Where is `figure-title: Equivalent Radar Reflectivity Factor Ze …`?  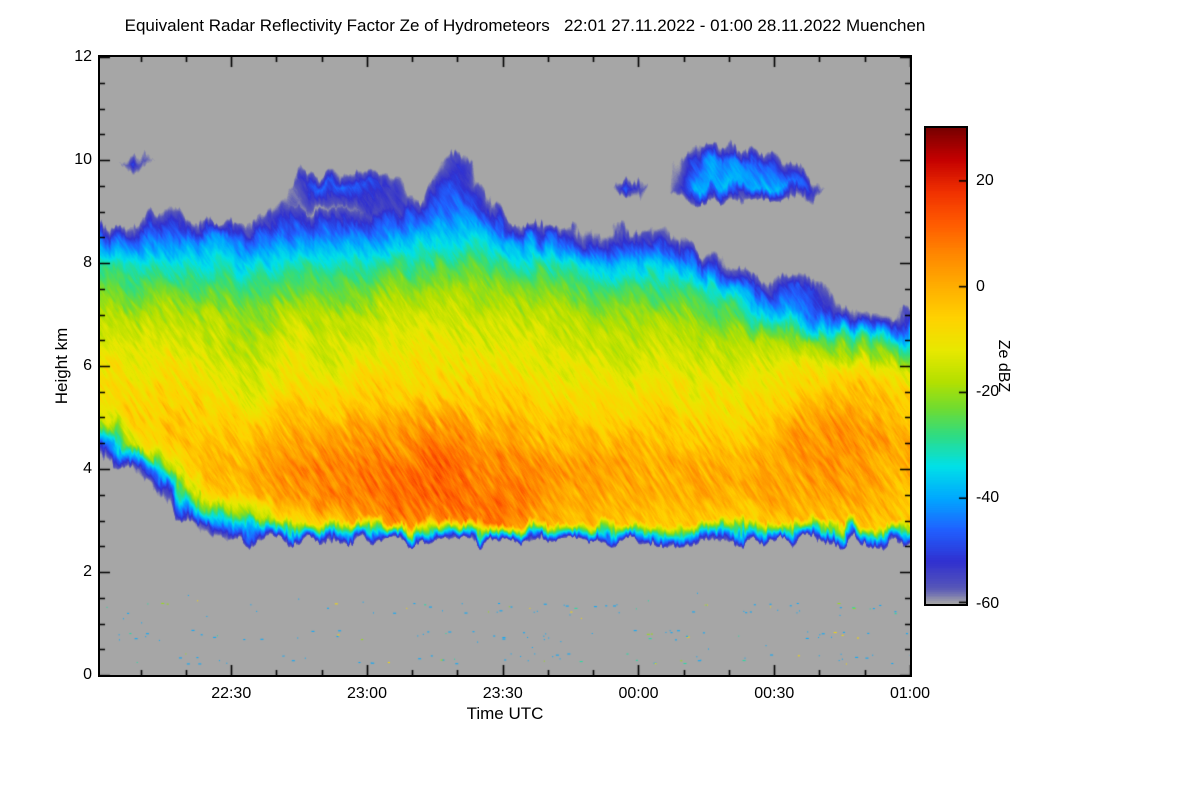 figure-title: Equivalent Radar Reflectivity Factor Ze … is located at coordinates (525, 25).